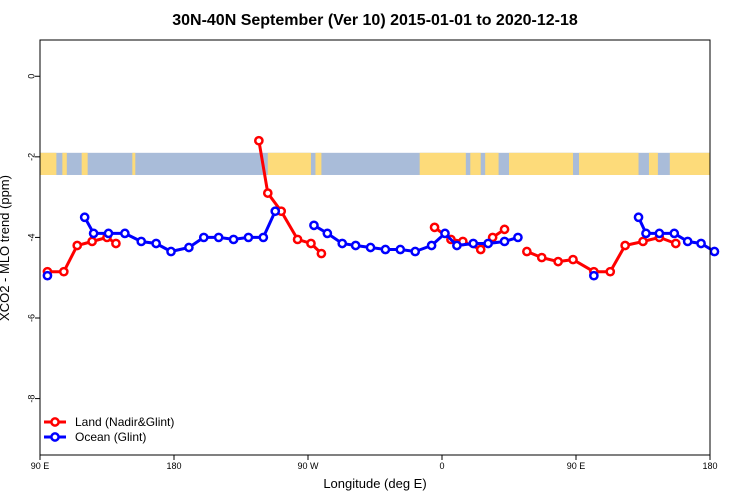 This screenshot has width=750, height=500. What do you see at coordinates (31, 318) in the screenshot?
I see `y-tick-label: -6` at bounding box center [31, 318].